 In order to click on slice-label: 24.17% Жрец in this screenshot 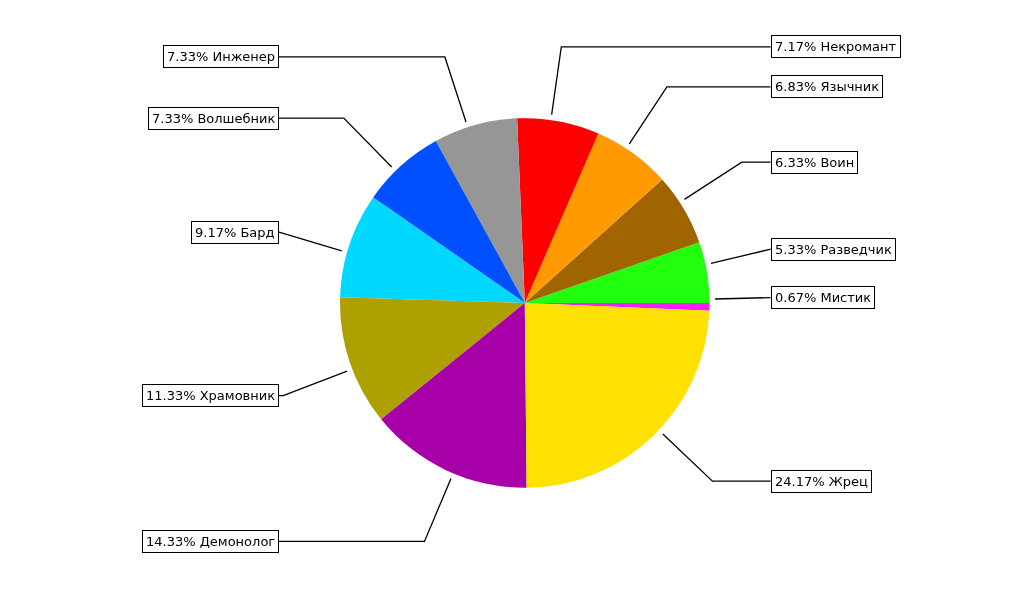, I will do `click(821, 481)`.